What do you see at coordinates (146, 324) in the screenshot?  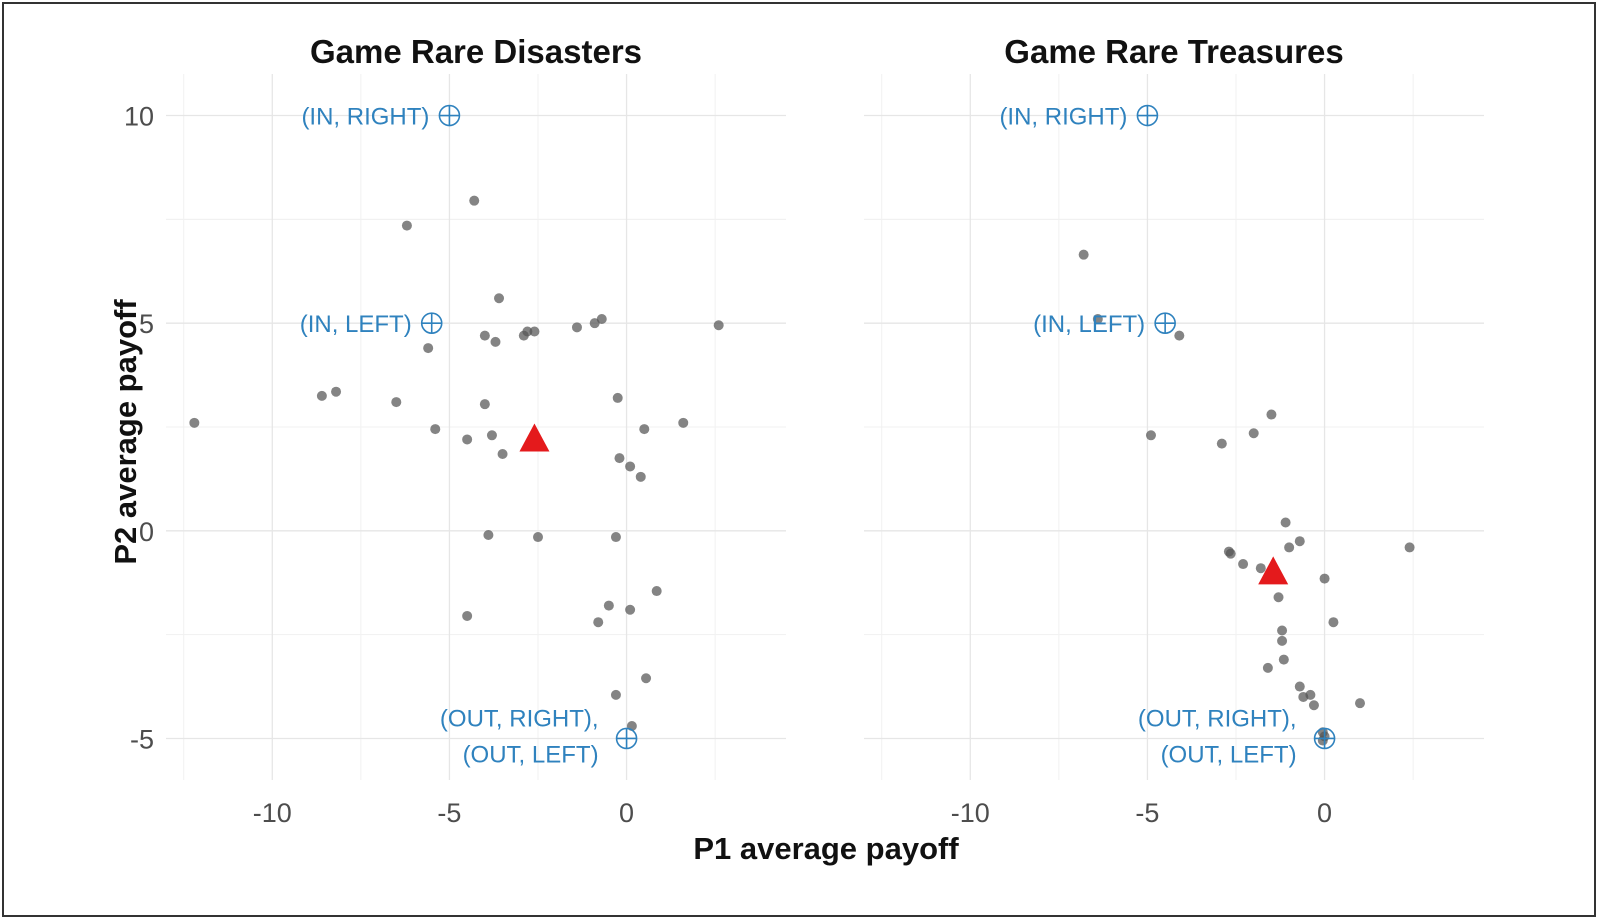 I see `y-tick-label: 5` at bounding box center [146, 324].